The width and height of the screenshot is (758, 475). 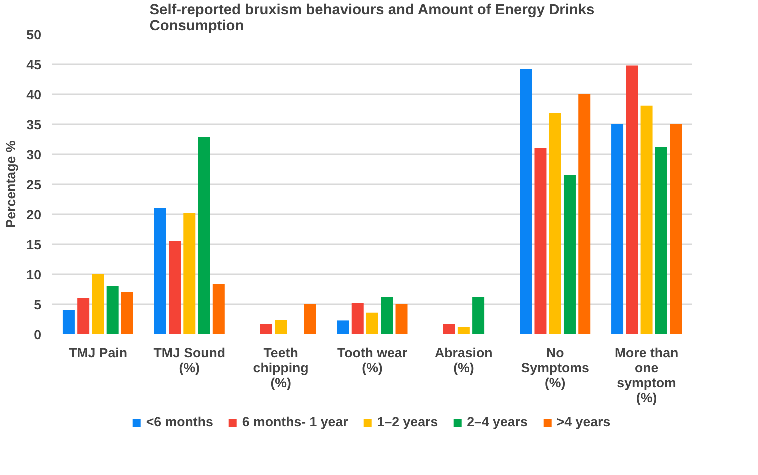 What do you see at coordinates (34, 35) in the screenshot?
I see `y-tick-label: 50` at bounding box center [34, 35].